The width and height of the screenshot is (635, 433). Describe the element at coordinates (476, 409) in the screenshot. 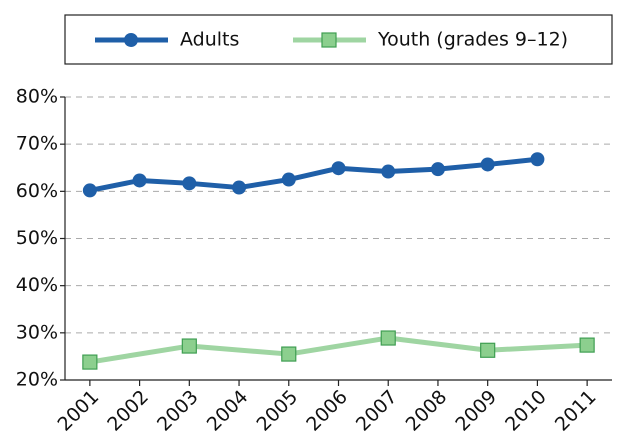

I see `x-tick-label: 2009` at that location.